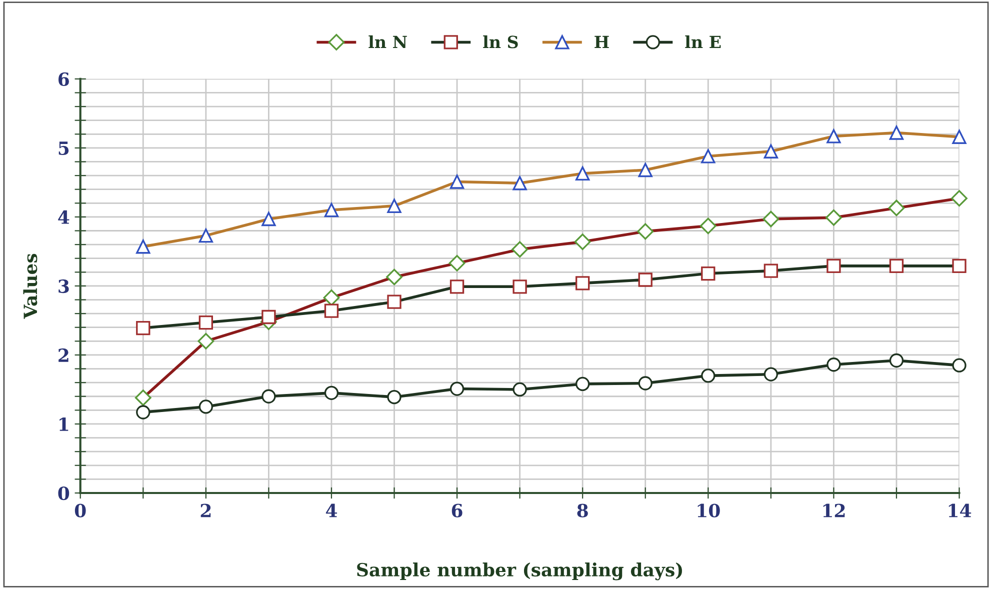 Image resolution: width=992 pixels, height=589 pixels. Describe the element at coordinates (205, 511) in the screenshot. I see `x-tick-label: 2` at that location.